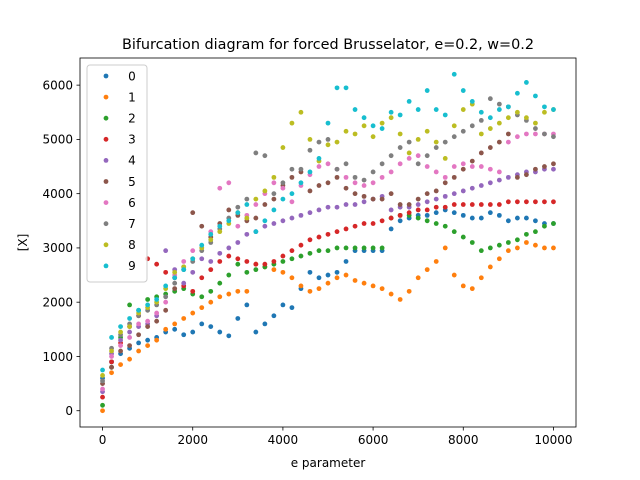  I want to click on x-tick-label-3: 6000, so click(373, 440).